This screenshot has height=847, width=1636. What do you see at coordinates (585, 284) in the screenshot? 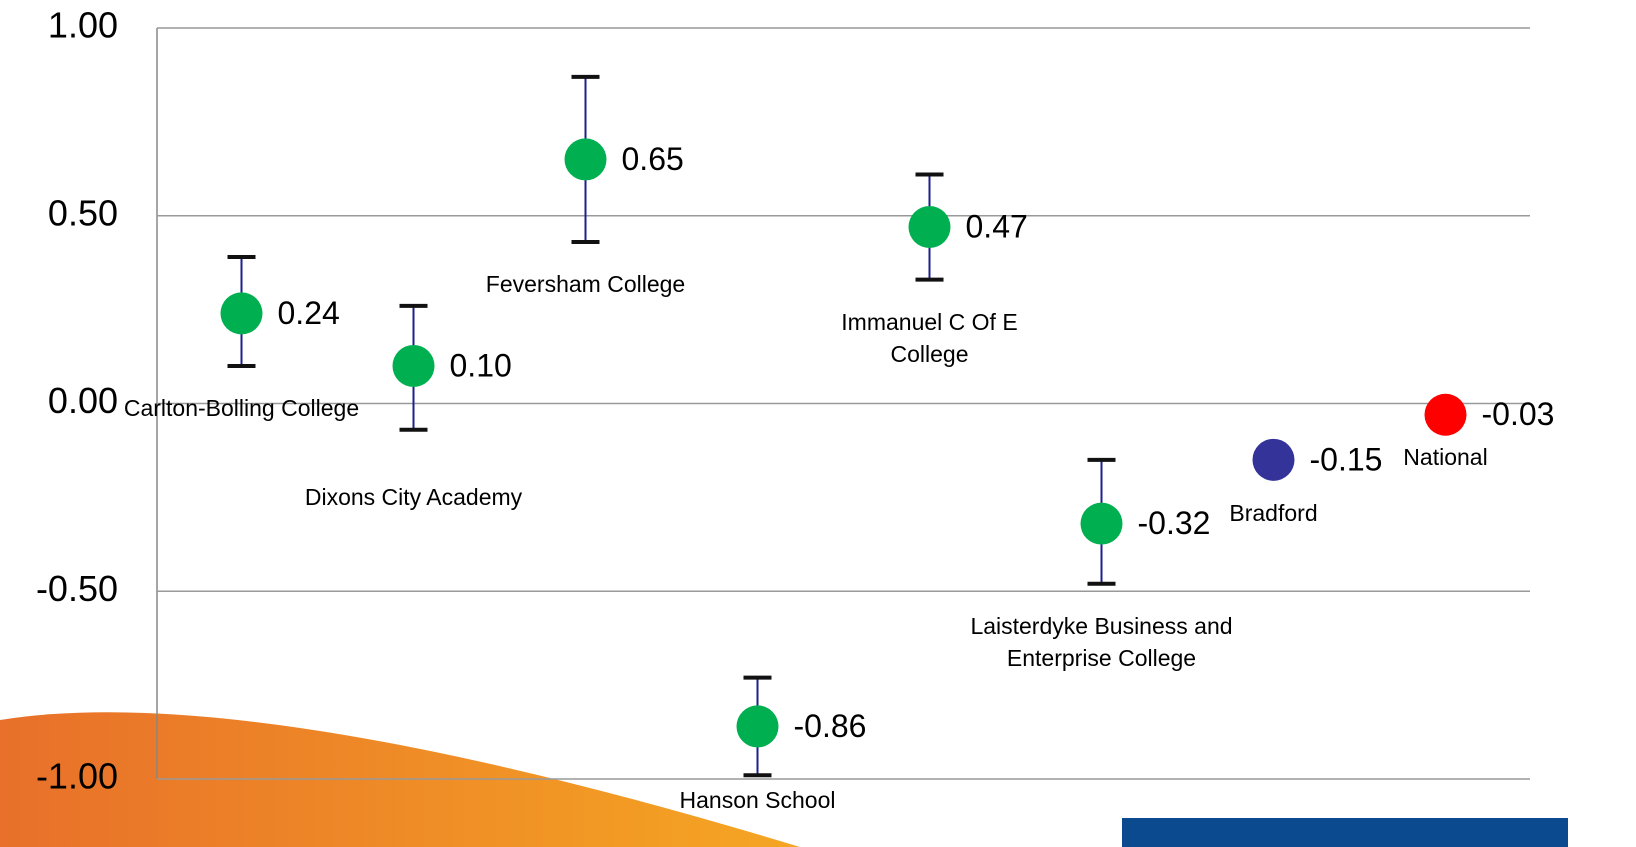
I see `category-label: Feversham College` at bounding box center [585, 284].